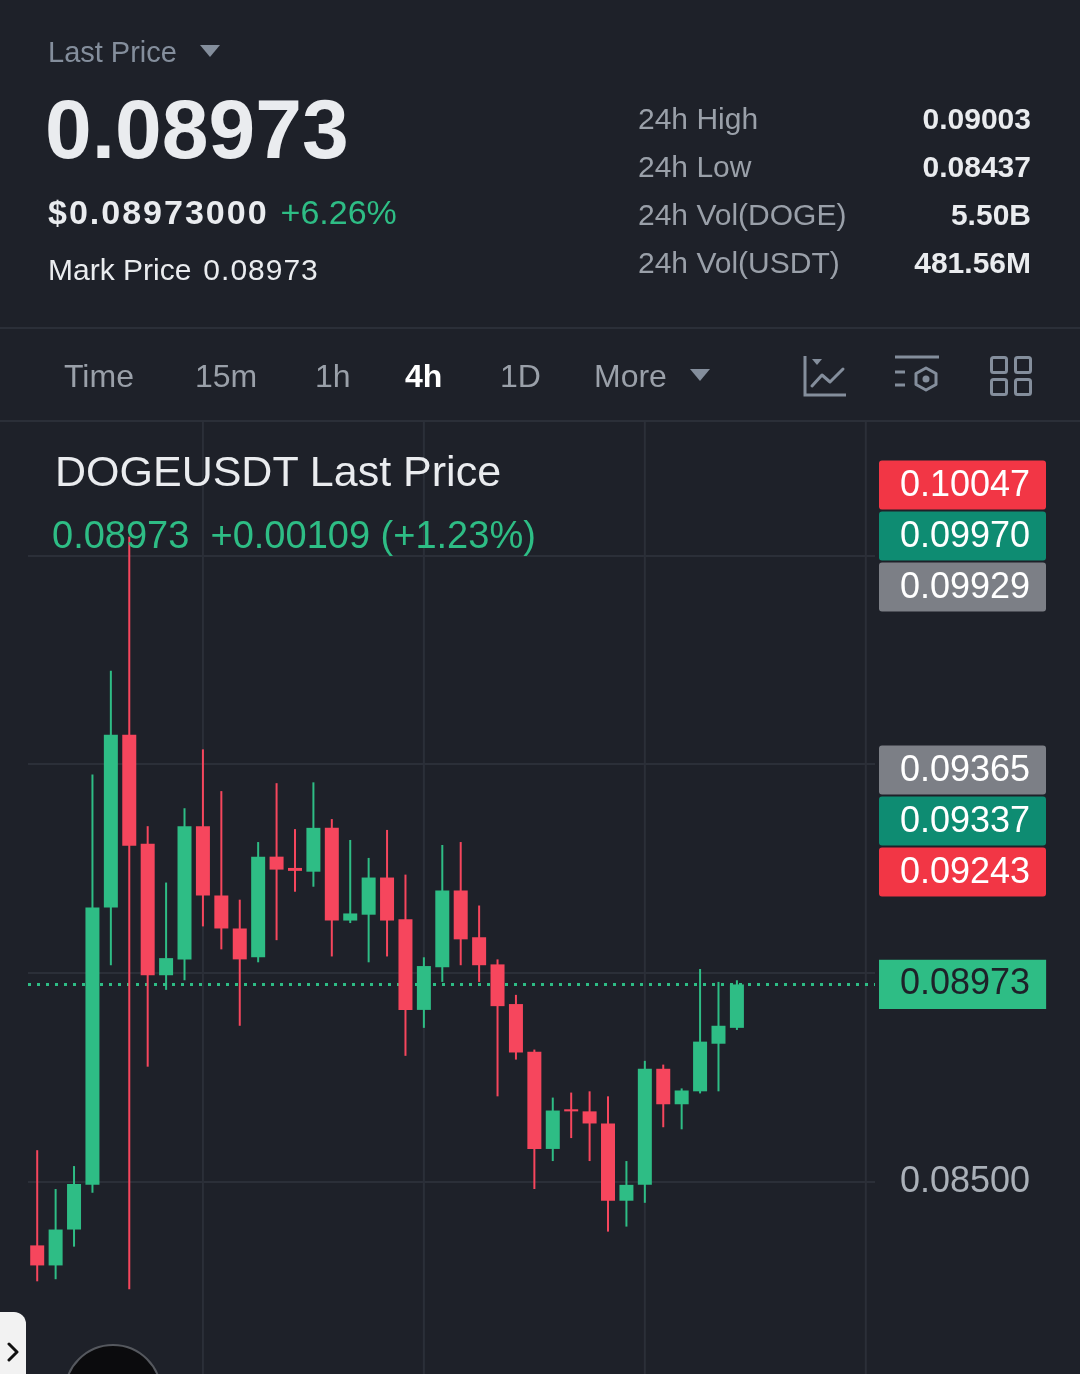 The image size is (1080, 1374). I want to click on text: More, so click(630, 376).